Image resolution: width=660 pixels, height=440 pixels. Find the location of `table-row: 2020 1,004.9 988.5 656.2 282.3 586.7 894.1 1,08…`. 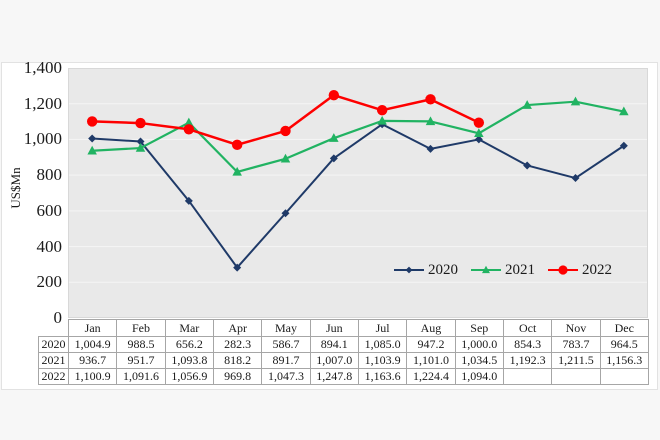

table-row: 2020 1,004.9 988.5 656.2 282.3 586.7 894.1 1,08… is located at coordinates (343, 344).